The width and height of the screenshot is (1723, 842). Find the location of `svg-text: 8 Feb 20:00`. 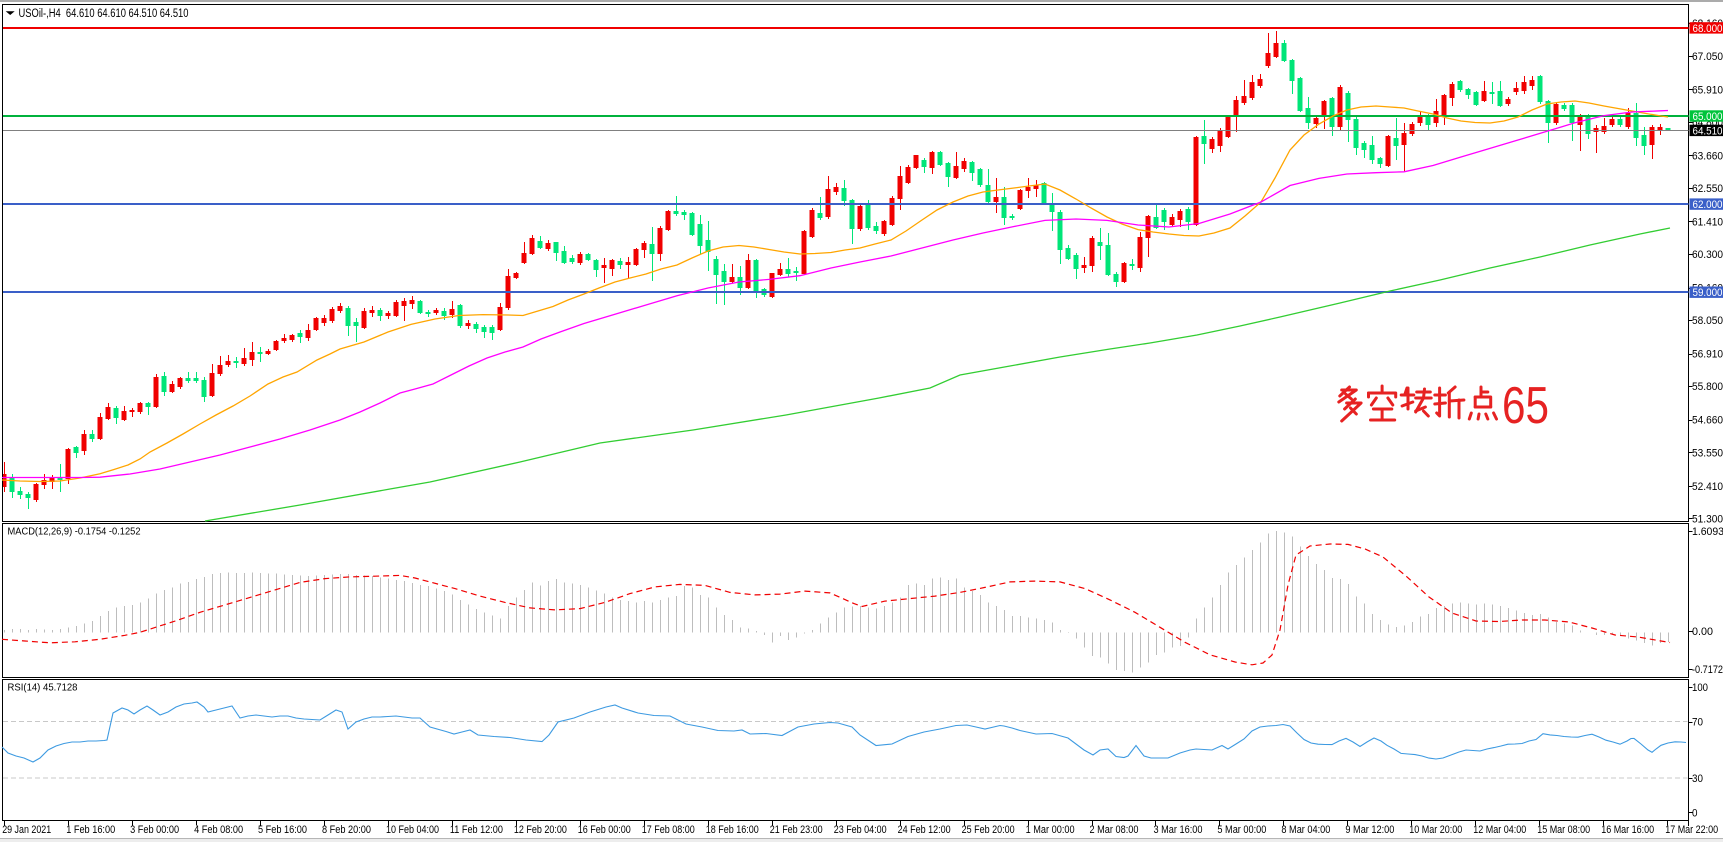

svg-text: 8 Feb 20:00 is located at coordinates (346, 830).